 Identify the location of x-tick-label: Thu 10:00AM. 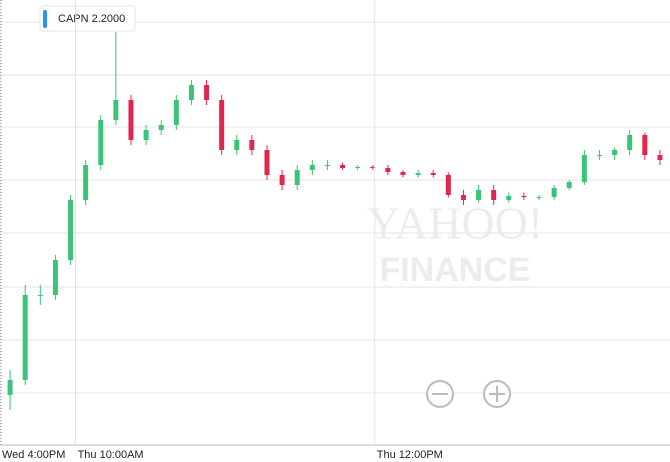
(111, 455).